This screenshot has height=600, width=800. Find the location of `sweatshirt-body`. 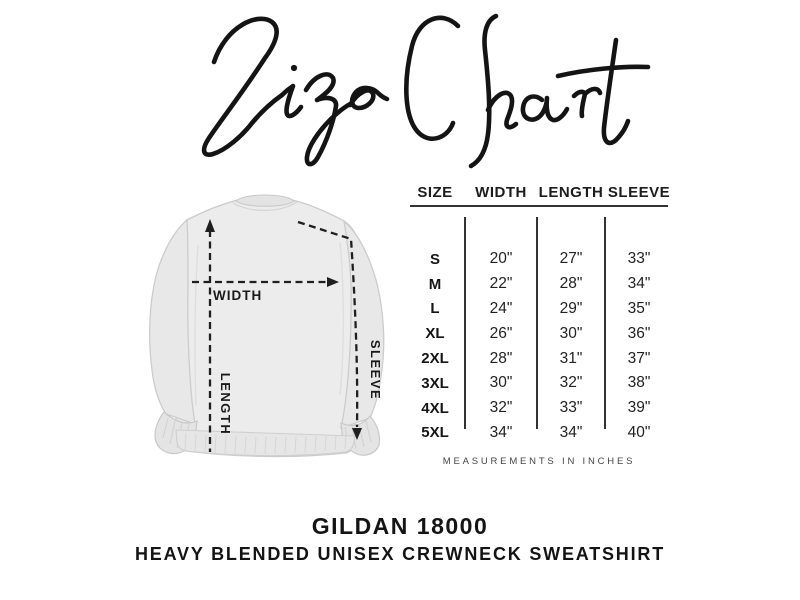

sweatshirt-body is located at coordinates (266, 326).